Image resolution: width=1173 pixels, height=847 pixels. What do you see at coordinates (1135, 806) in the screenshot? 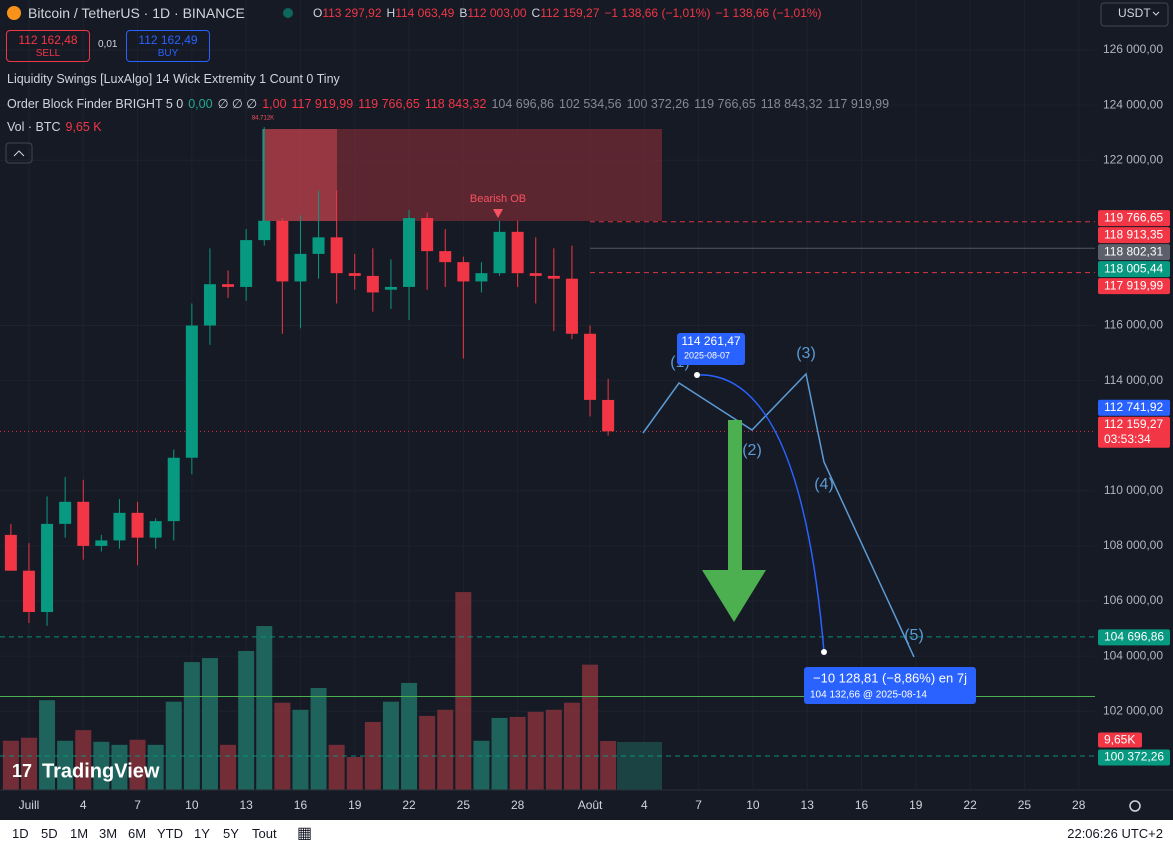
I see `settings-icon` at bounding box center [1135, 806].